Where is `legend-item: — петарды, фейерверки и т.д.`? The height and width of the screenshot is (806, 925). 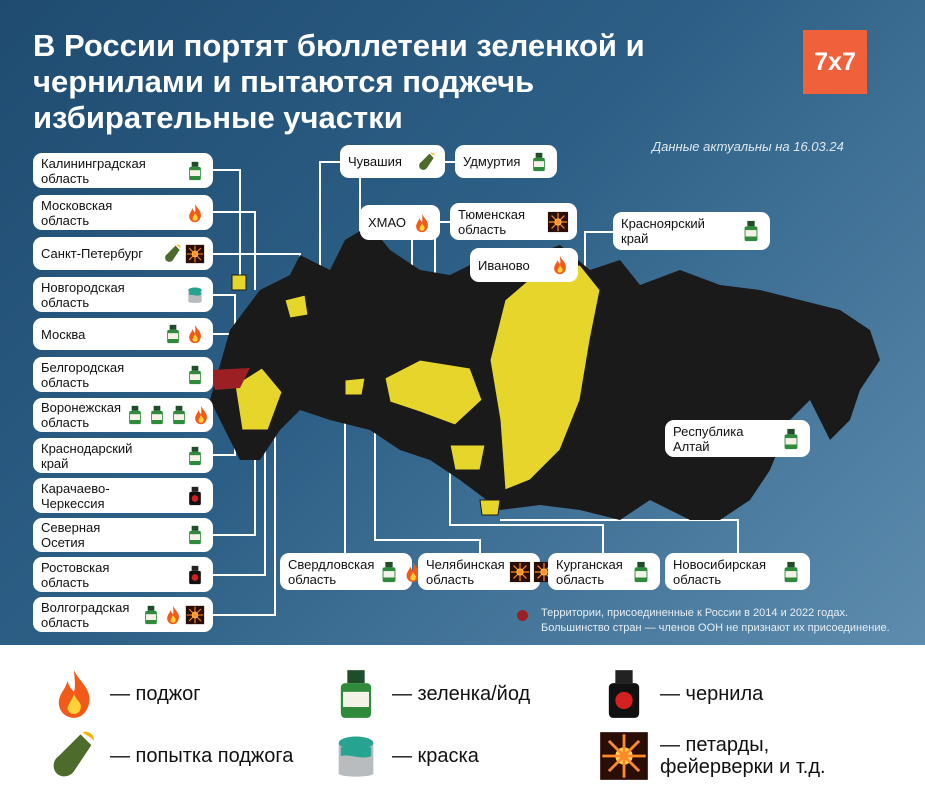
legend-item: — петарды, фейерверки и т.д. is located at coordinates (712, 756).